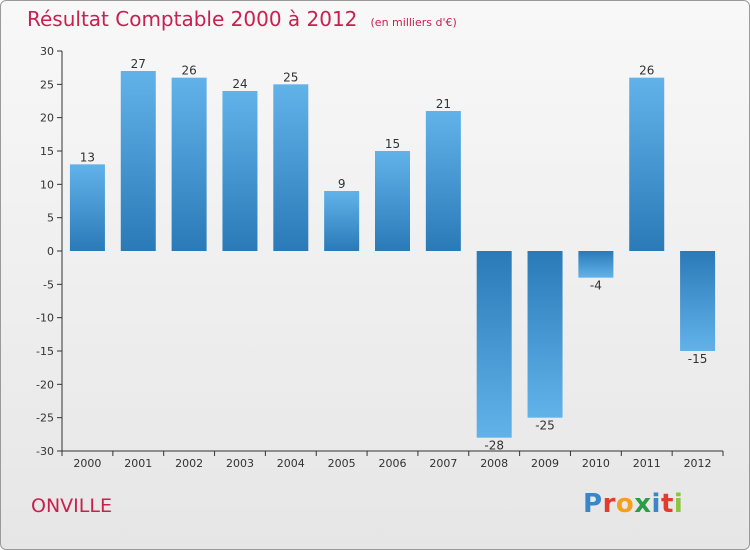 Image resolution: width=750 pixels, height=550 pixels. Describe the element at coordinates (87, 463) in the screenshot. I see `x-tick-label: 2000` at that location.